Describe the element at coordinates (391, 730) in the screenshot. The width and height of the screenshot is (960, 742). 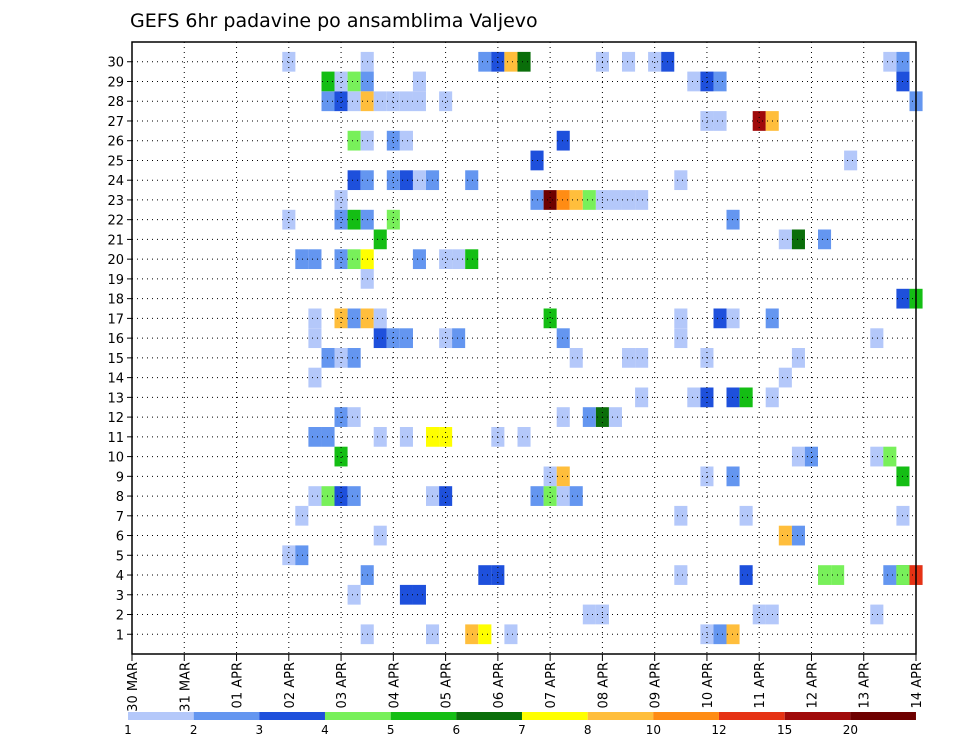
I see `colorbar-label: 5` at that location.